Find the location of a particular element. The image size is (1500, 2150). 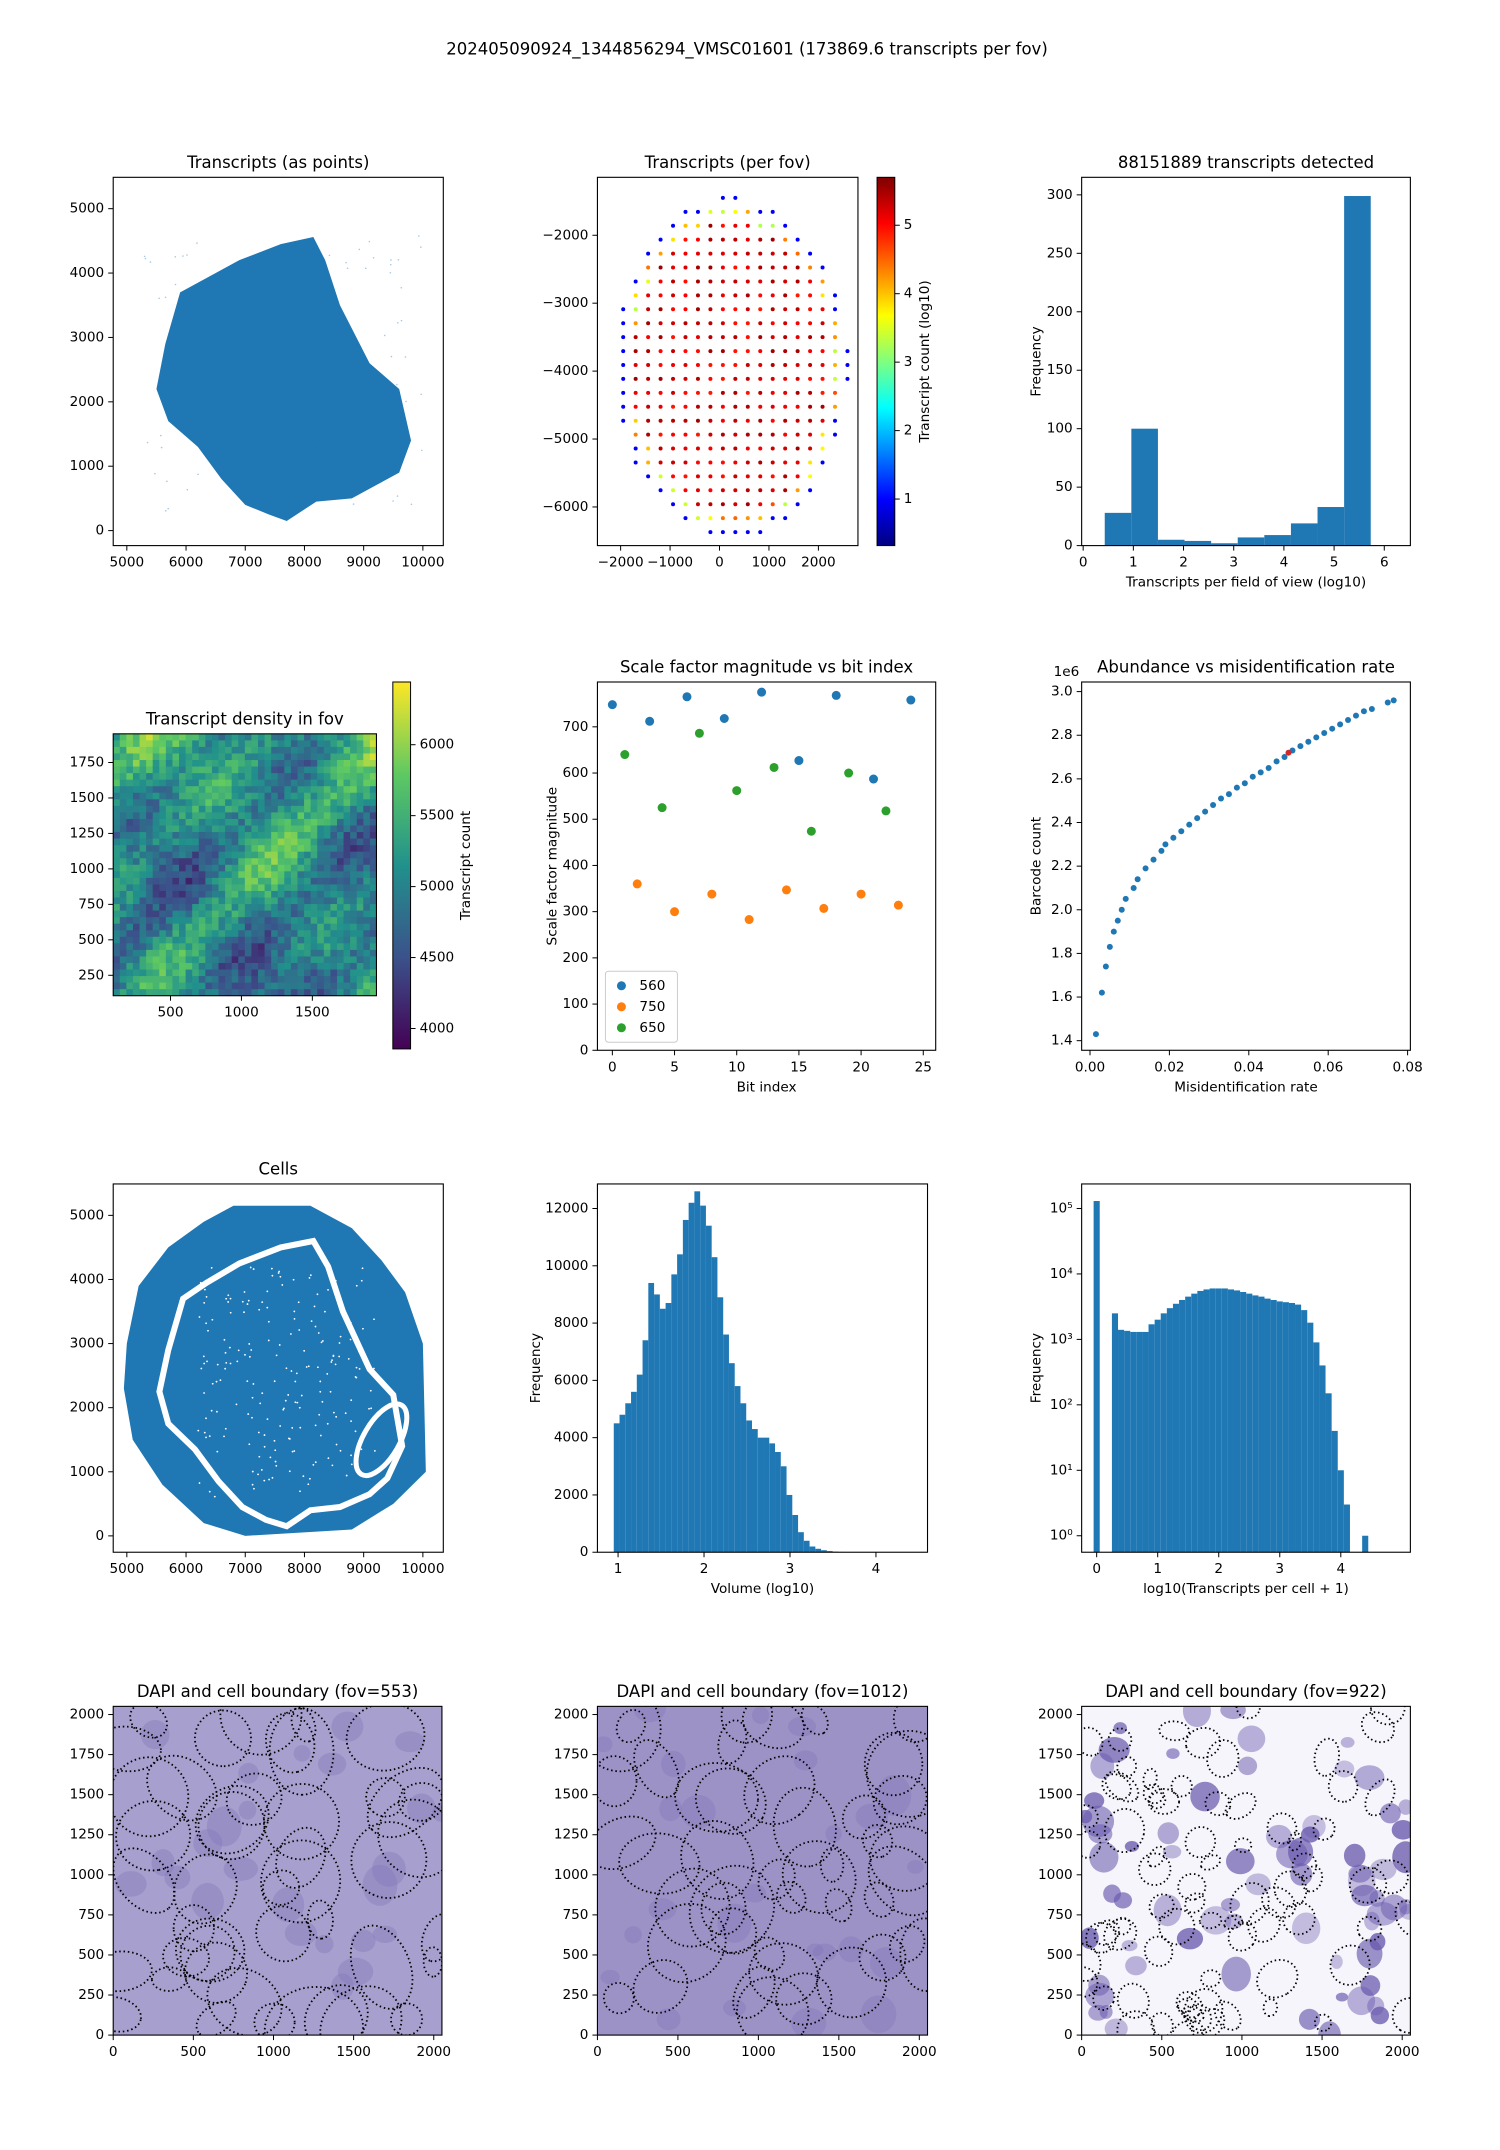

y-tick-label: 1000 is located at coordinates (87, 466).